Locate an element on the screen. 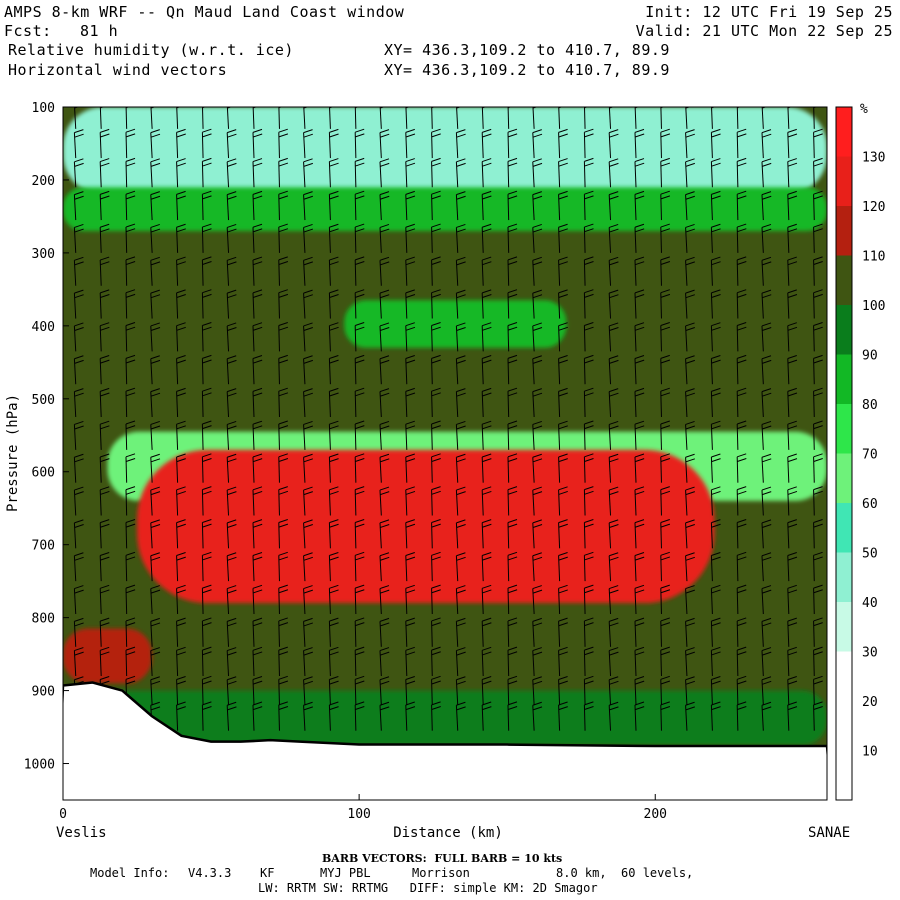  colorbar-label: 90 is located at coordinates (870, 356).